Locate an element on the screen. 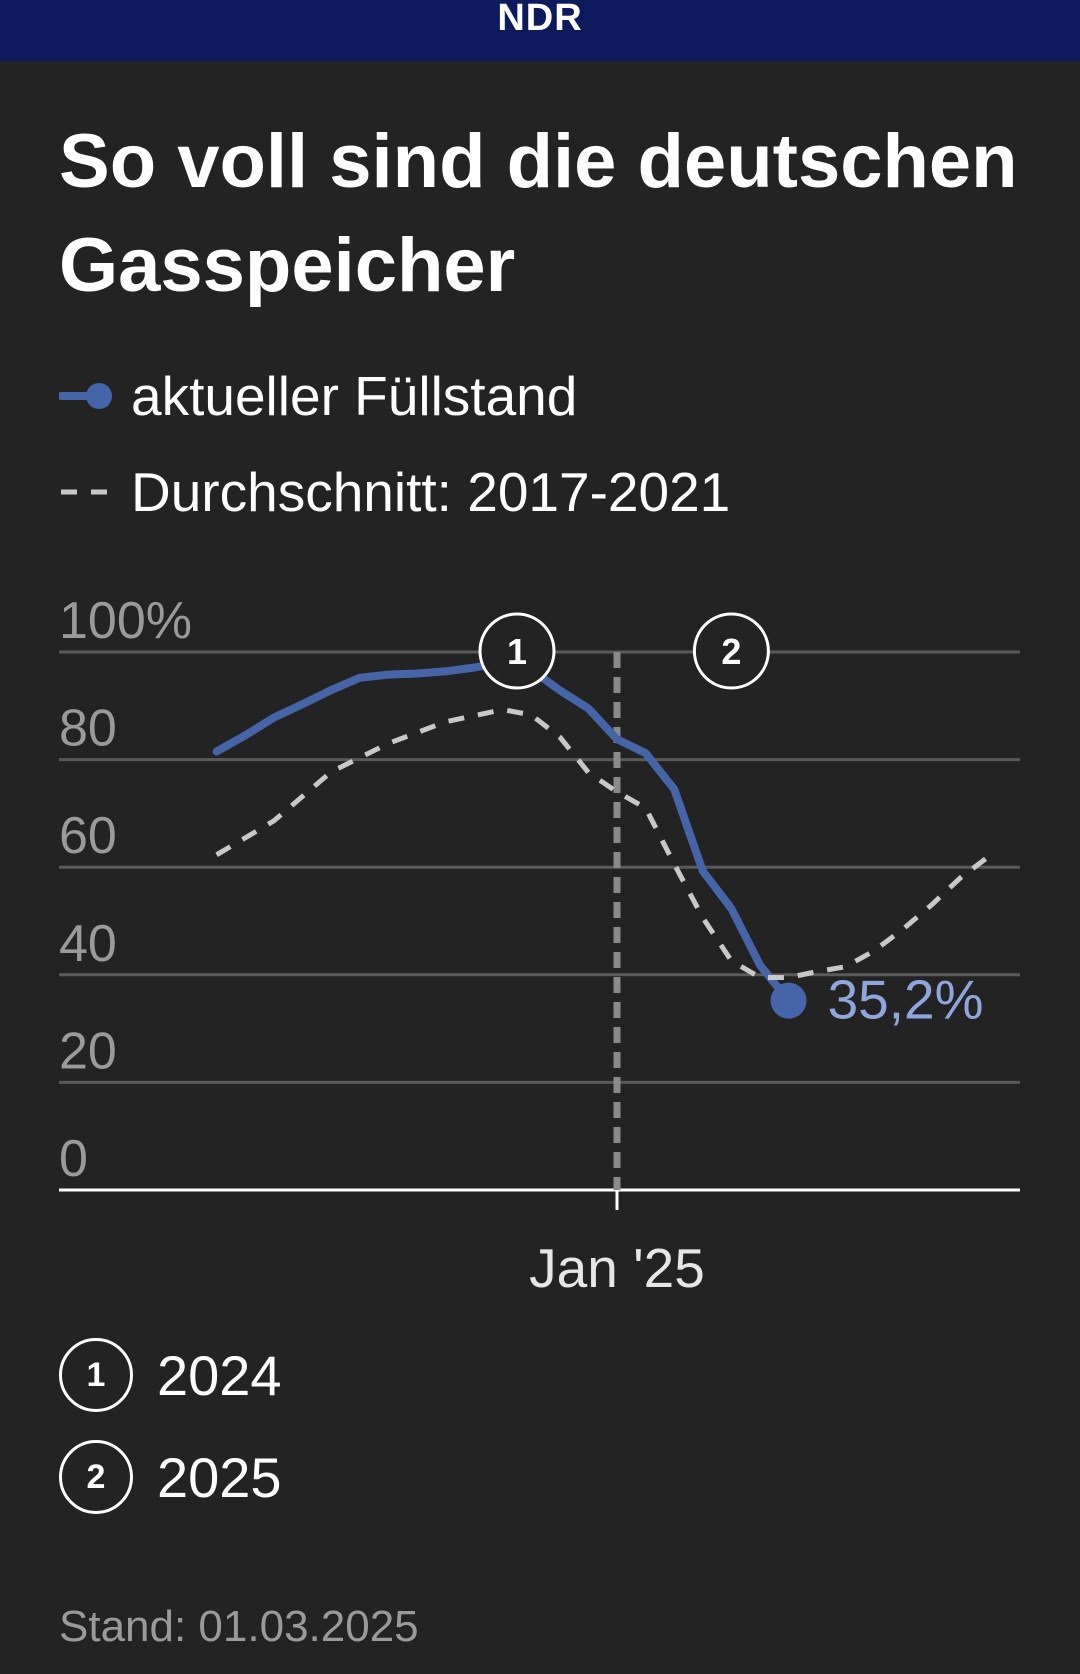 This screenshot has height=1674, width=1080. chart-title: So voll sind die deutschen Gasspeicher is located at coordinates (538, 213).